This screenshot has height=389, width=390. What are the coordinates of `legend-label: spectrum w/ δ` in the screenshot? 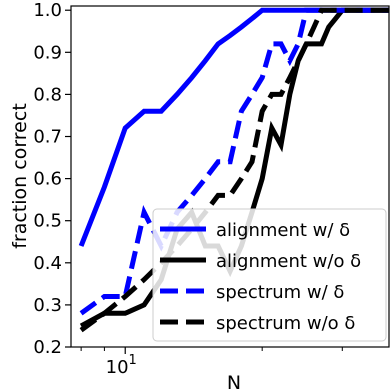 It's located at (280, 292).